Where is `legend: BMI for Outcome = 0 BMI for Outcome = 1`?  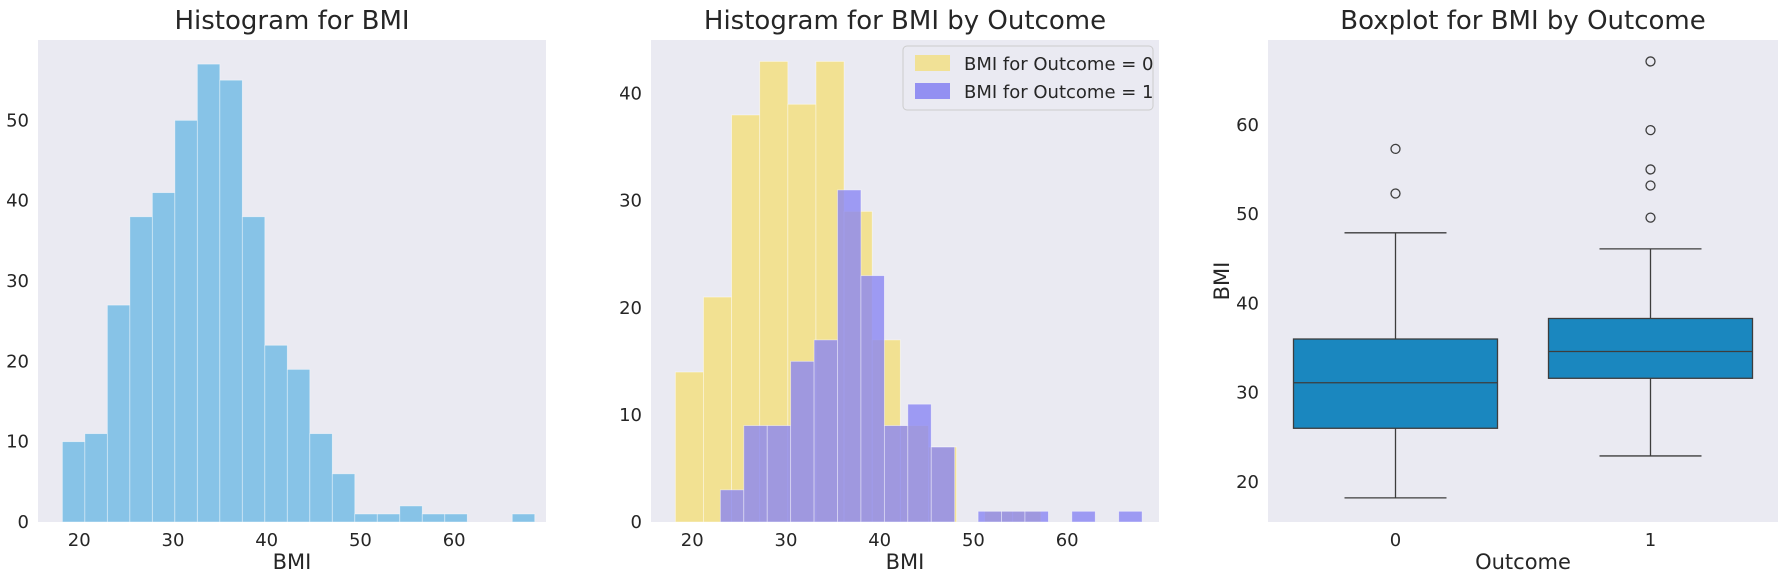 legend: BMI for Outcome = 0 BMI for Outcome = 1 is located at coordinates (1028, 78).